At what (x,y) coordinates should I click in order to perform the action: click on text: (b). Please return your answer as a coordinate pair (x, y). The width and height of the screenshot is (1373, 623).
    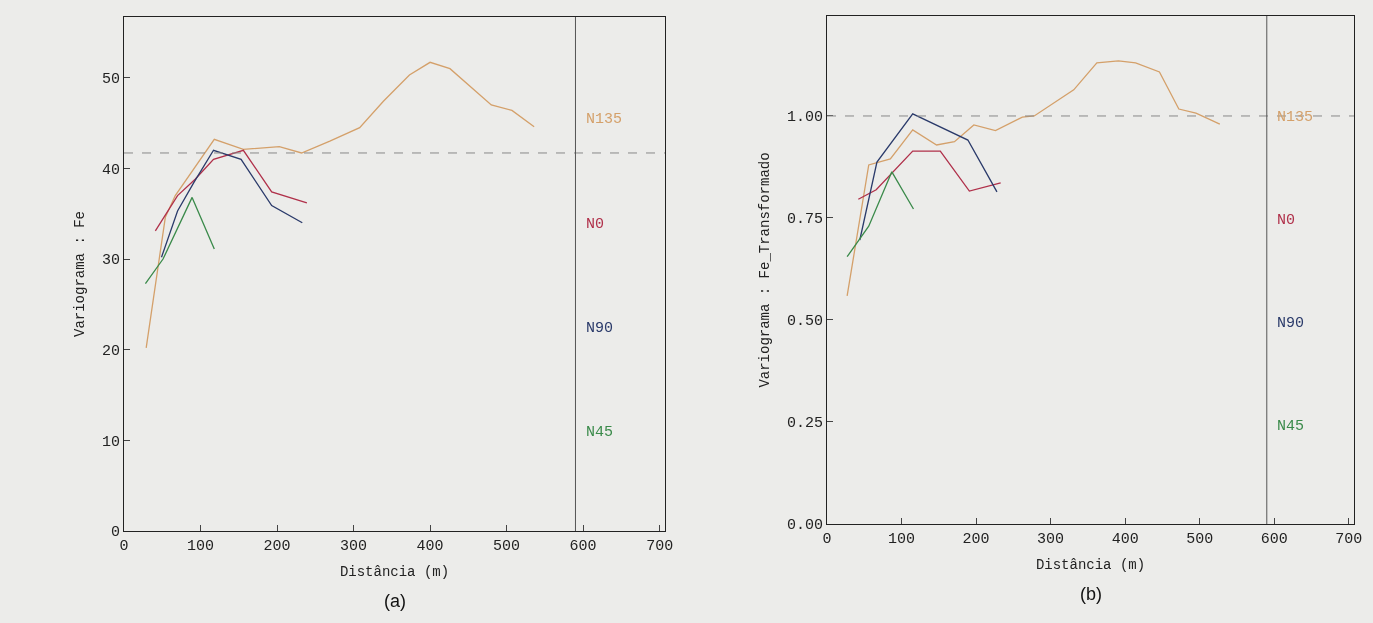
    Looking at the image, I should click on (1091, 594).